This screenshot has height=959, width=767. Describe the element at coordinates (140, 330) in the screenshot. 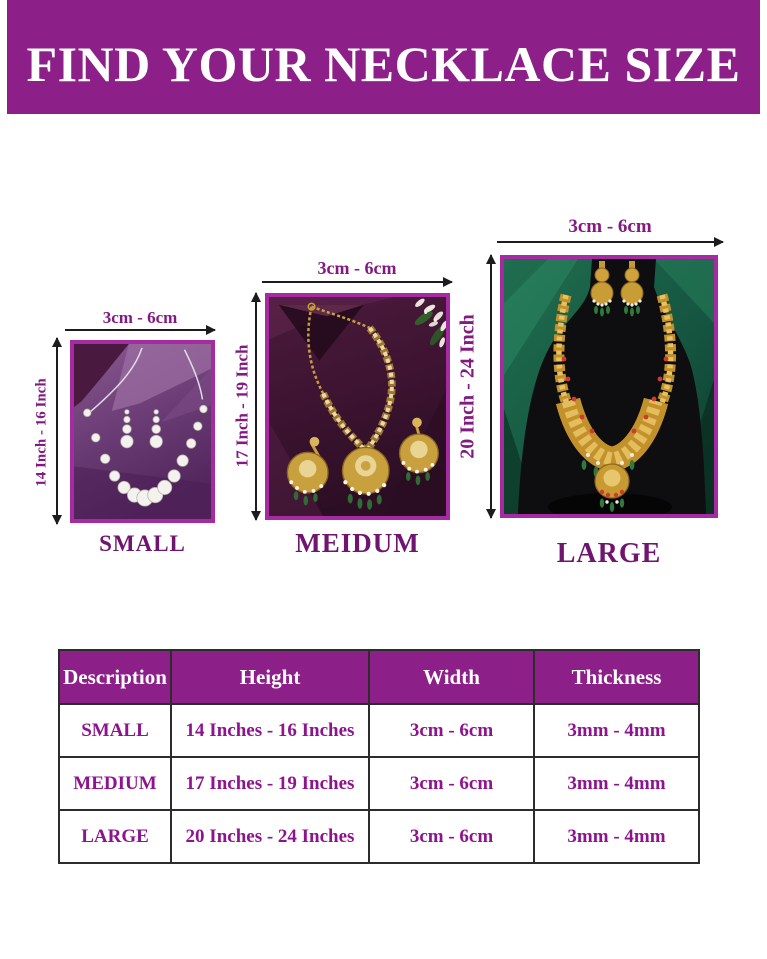

I see `small-width-arrow-icon` at that location.